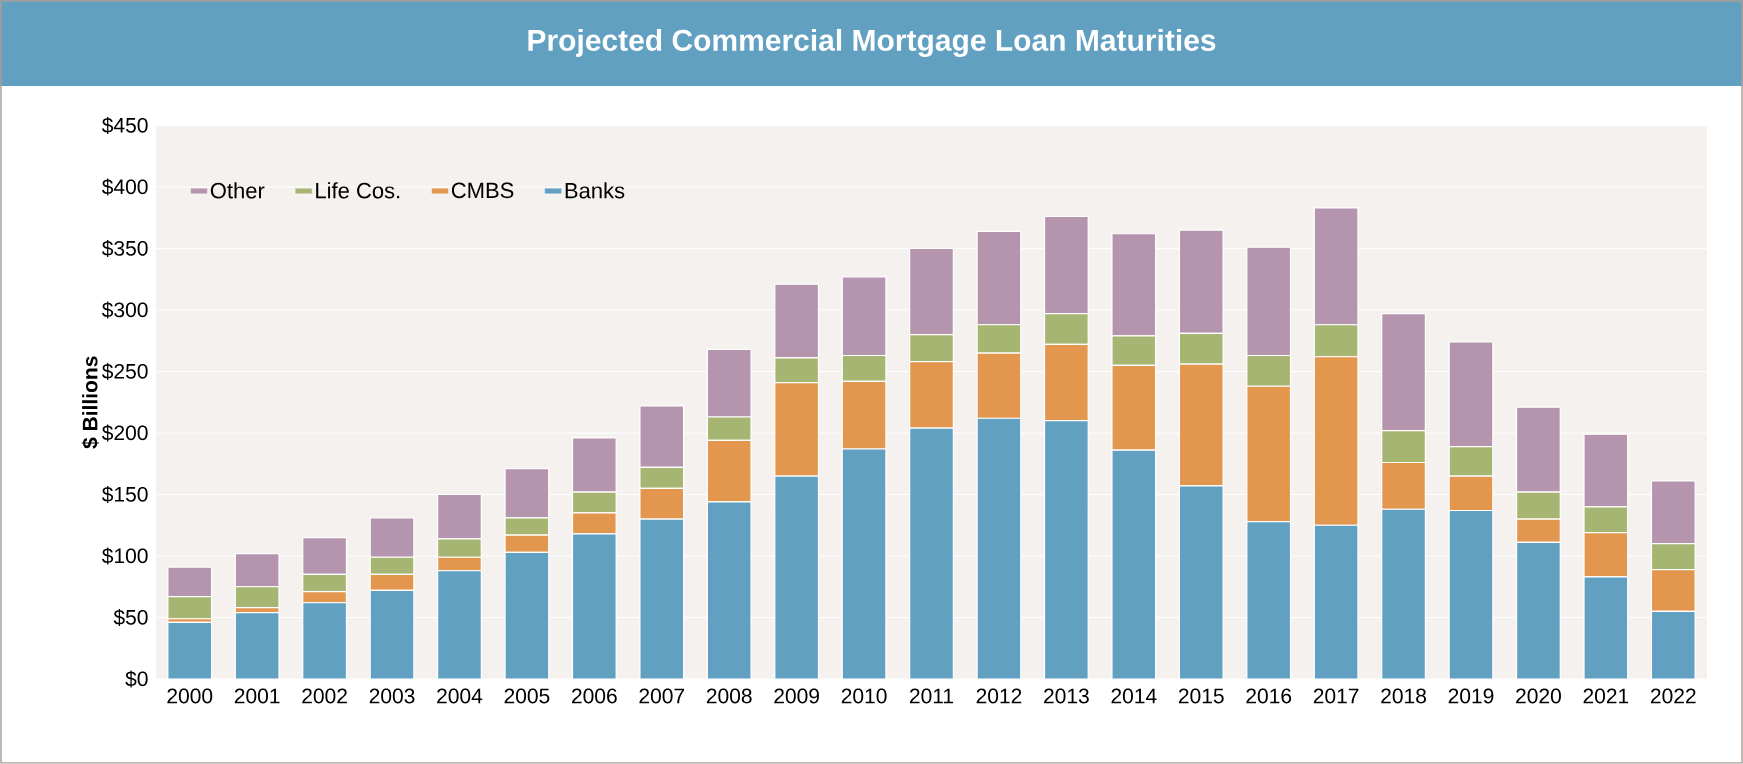 This screenshot has width=1743, height=764. I want to click on x-tick-label: 2016, so click(1269, 696).